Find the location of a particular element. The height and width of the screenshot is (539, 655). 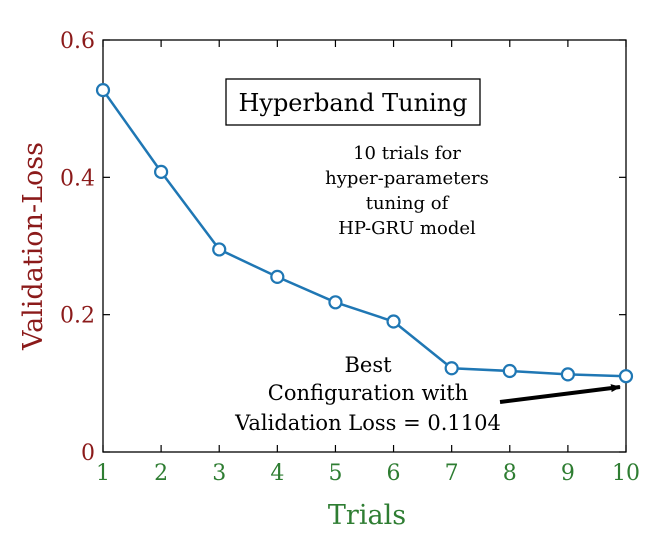

info-line-3: tuning of is located at coordinates (408, 203).